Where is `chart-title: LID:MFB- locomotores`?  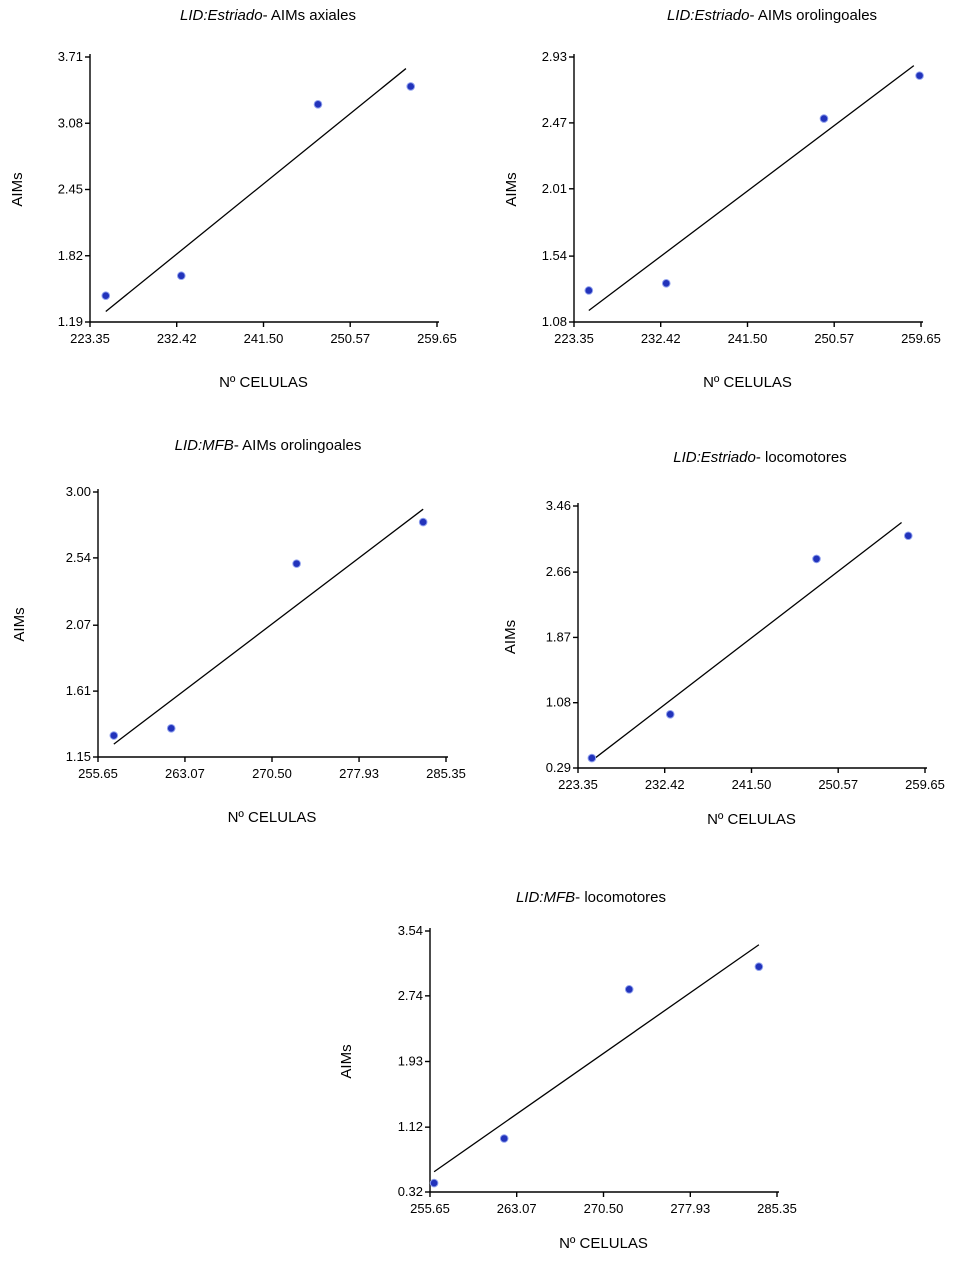 chart-title: LID:MFB- locomotores is located at coordinates (591, 897).